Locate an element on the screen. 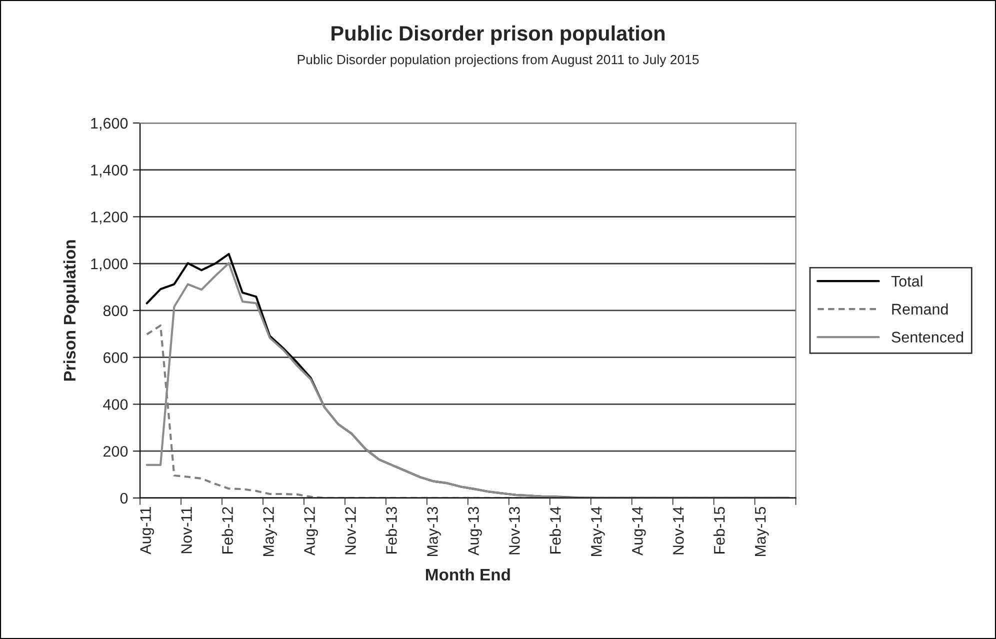 The image size is (996, 639). y-axis-title: Prison Population is located at coordinates (71, 310).